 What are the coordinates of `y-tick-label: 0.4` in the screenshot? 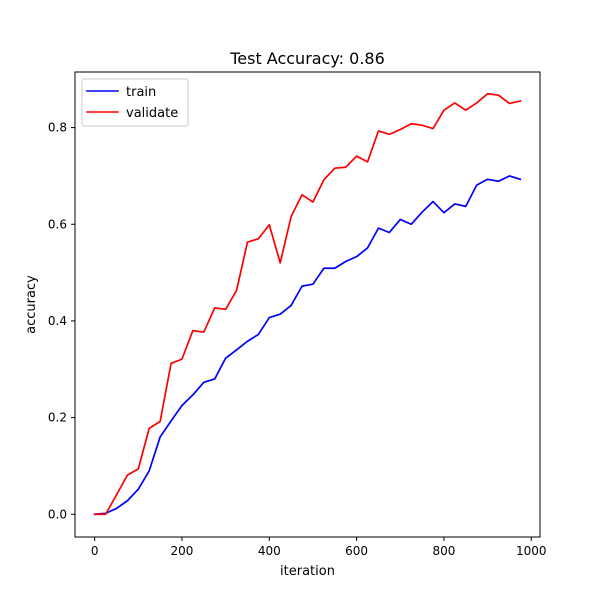 It's located at (57, 321).